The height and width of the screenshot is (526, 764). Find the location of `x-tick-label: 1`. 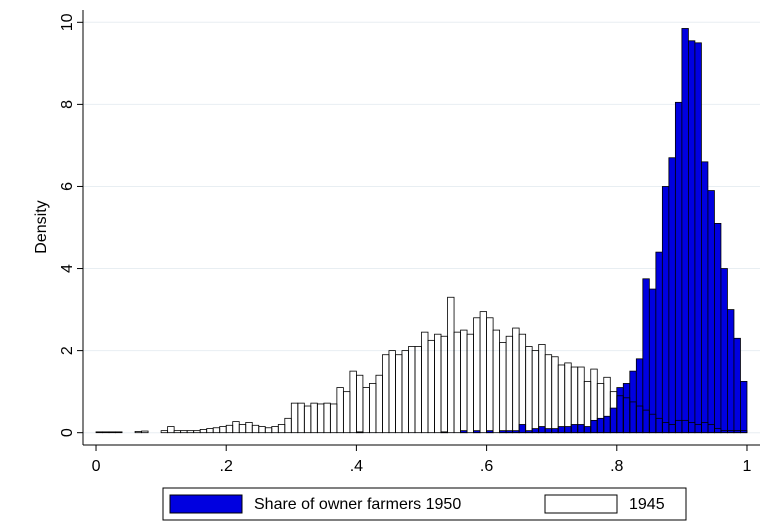

x-tick-label: 1 is located at coordinates (747, 466).